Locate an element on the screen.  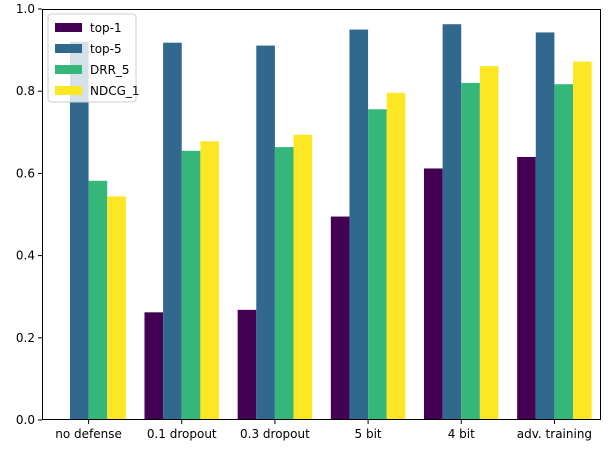
x-tick-label: 4 bit is located at coordinates (461, 434).